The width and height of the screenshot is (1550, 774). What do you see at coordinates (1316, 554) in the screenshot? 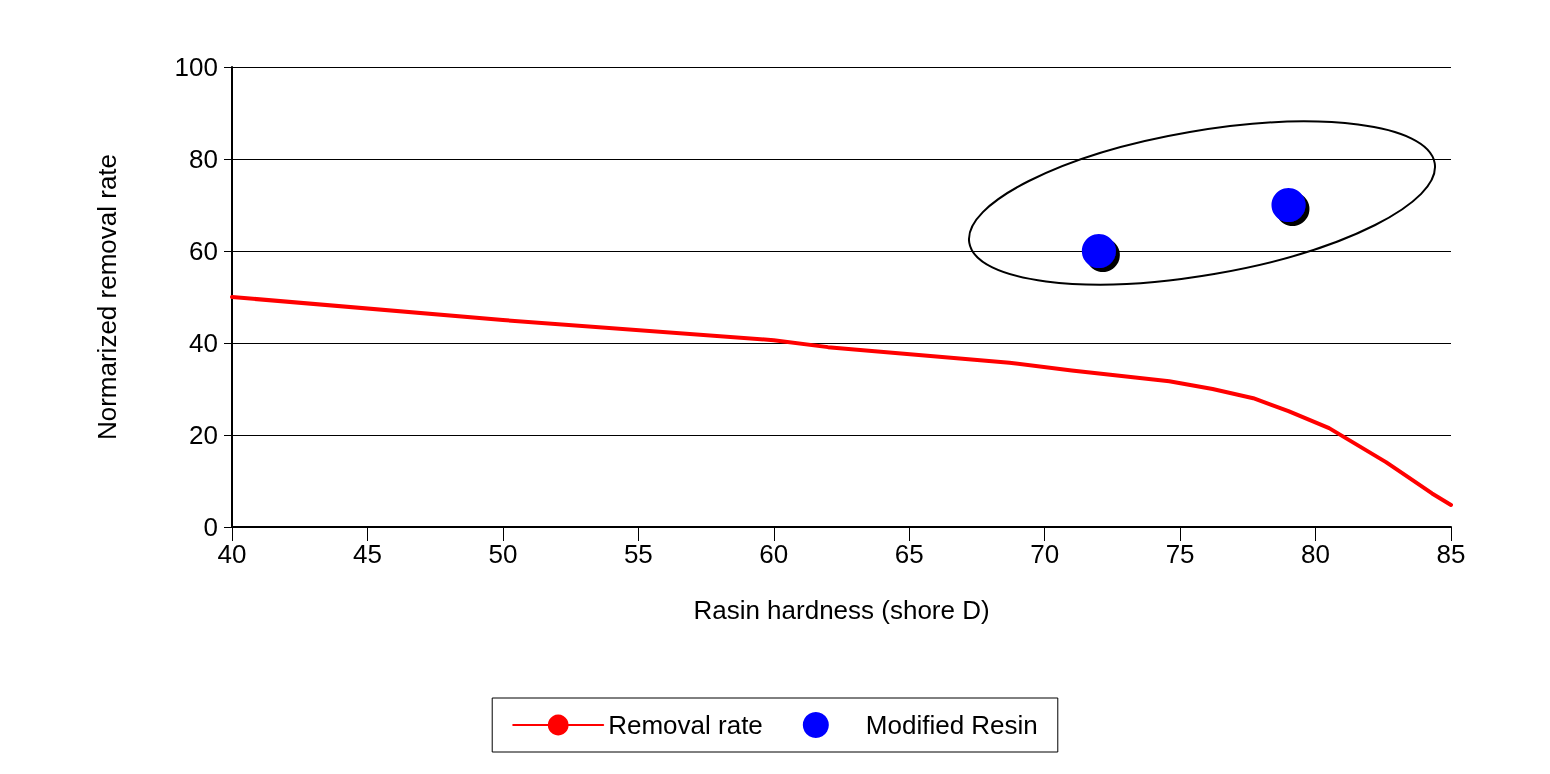
I see `x-tick-label: 80` at bounding box center [1316, 554].